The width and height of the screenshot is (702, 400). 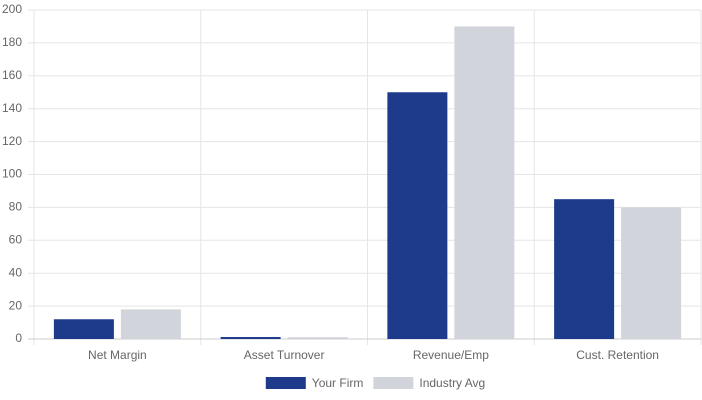 What do you see at coordinates (16, 305) in the screenshot?
I see `y-tick-label: 20` at bounding box center [16, 305].